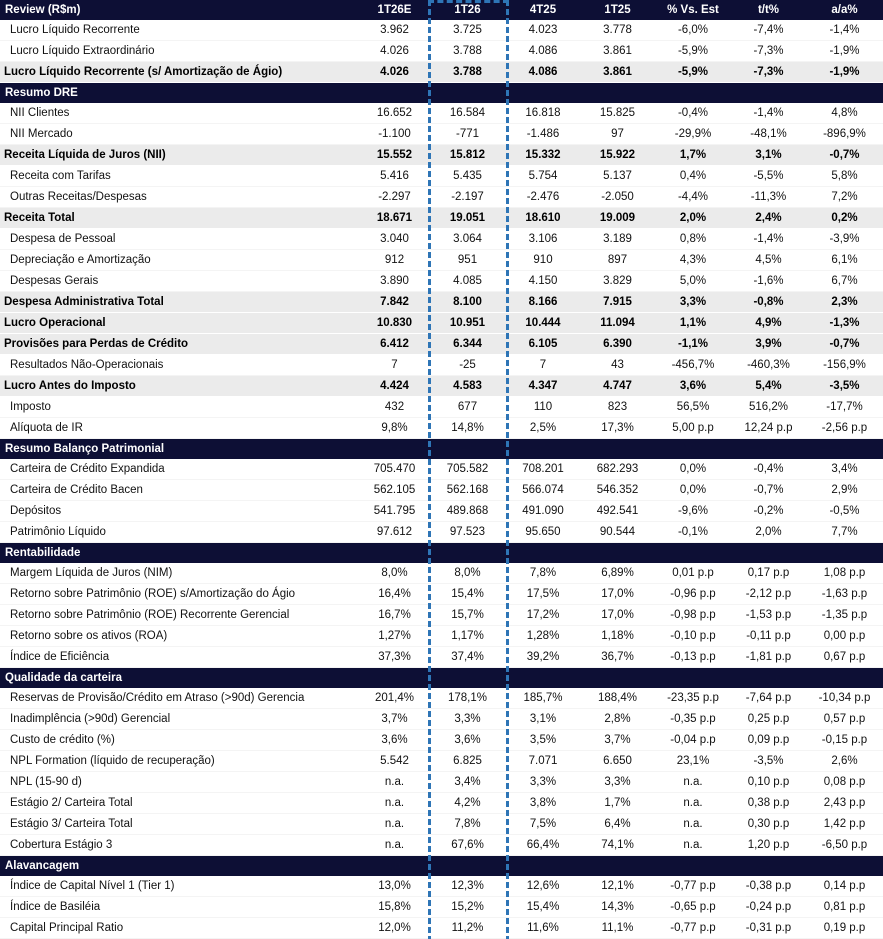 This screenshot has height=939, width=883. I want to click on column-header-1t26: 1T26, so click(467, 10).